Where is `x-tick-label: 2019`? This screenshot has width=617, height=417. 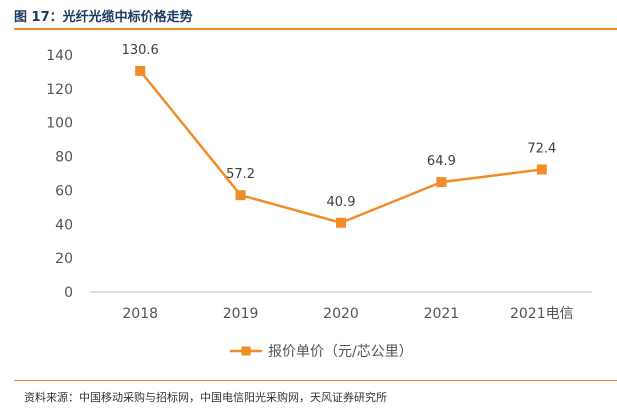 x-tick-label: 2019 is located at coordinates (241, 314).